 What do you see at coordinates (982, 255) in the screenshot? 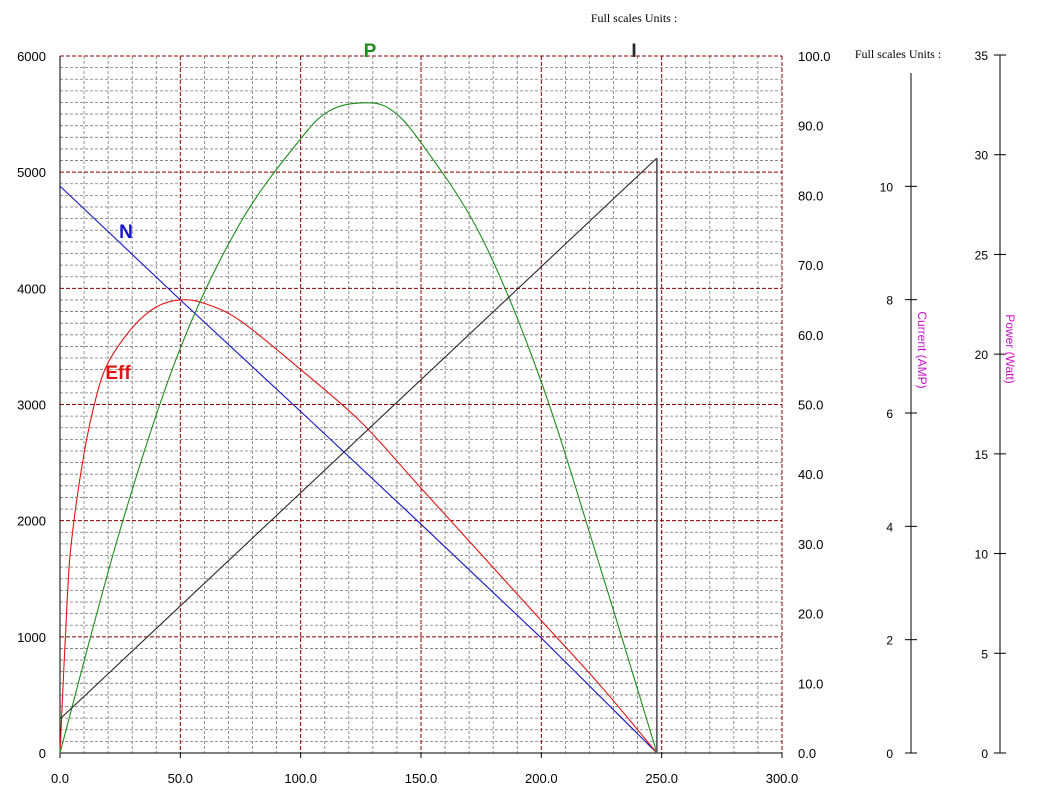
I see `power-tick-label: 25` at bounding box center [982, 255].